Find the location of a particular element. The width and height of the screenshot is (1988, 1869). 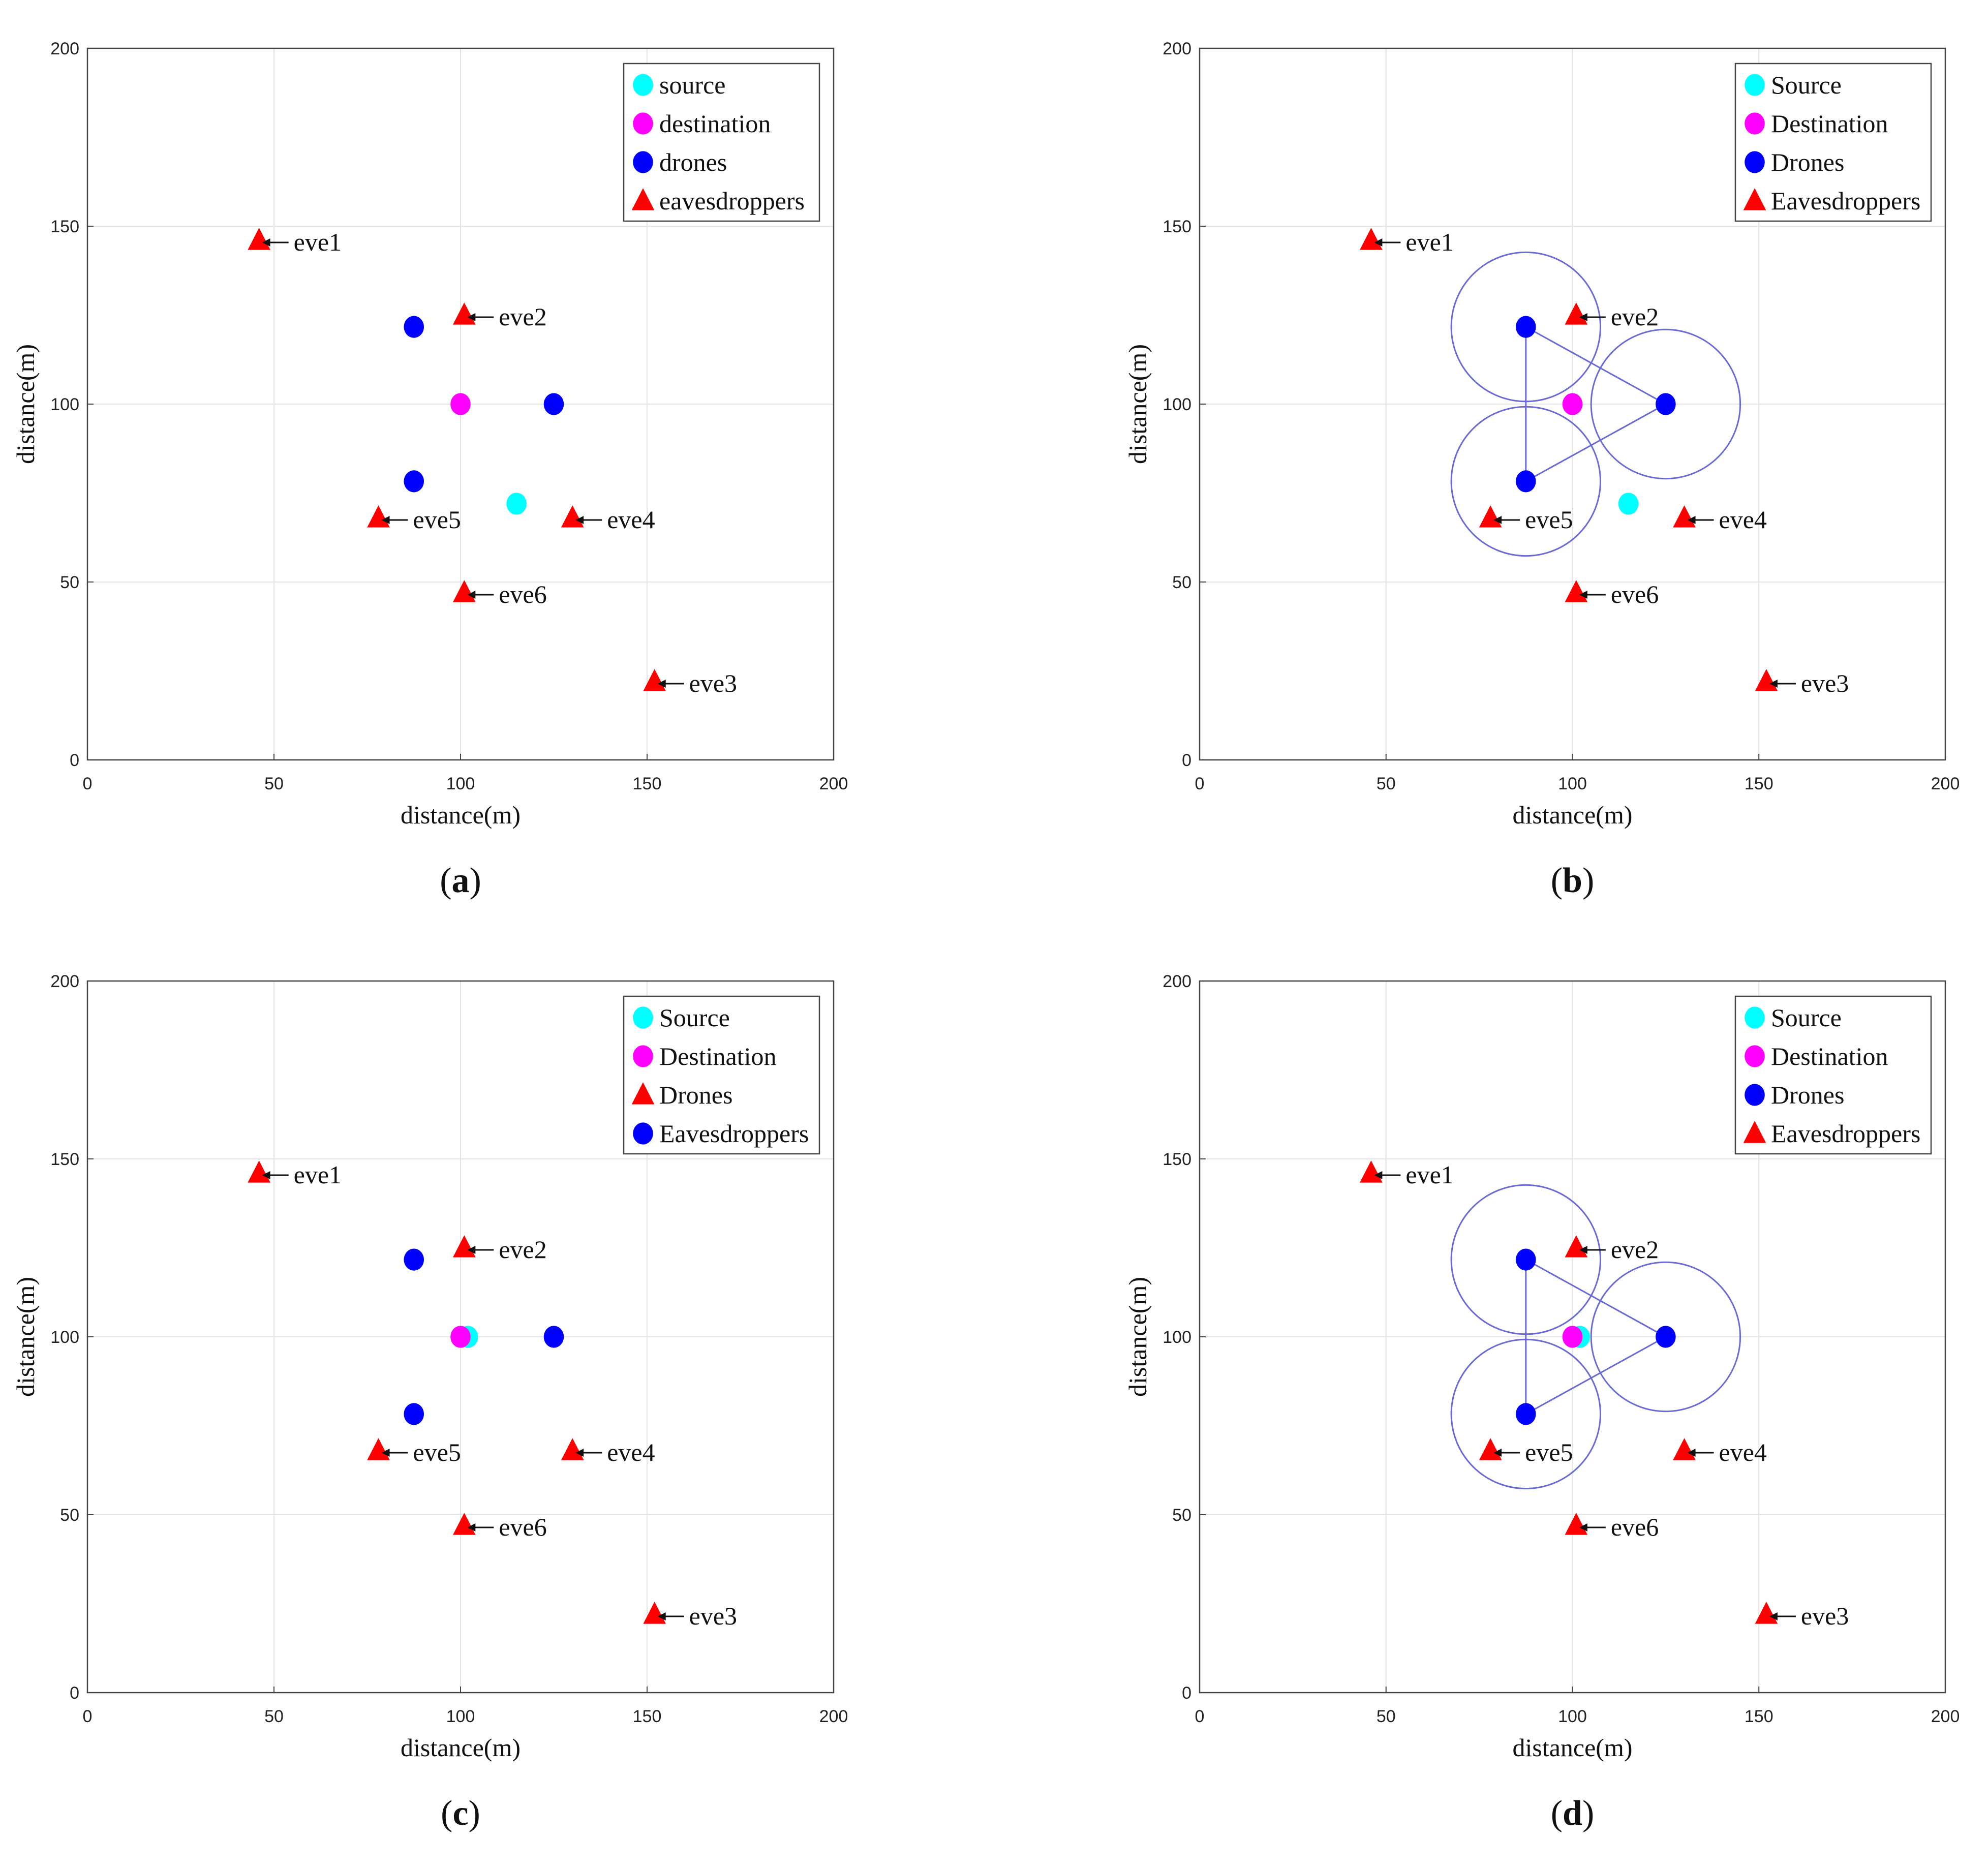

x-tick-label: 0 is located at coordinates (88, 784).